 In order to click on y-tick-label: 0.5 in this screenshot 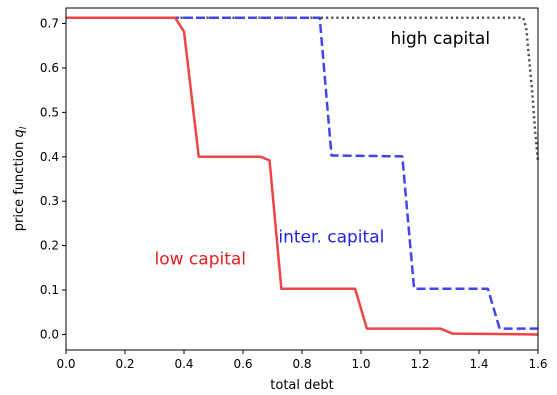, I will do `click(49, 112)`.